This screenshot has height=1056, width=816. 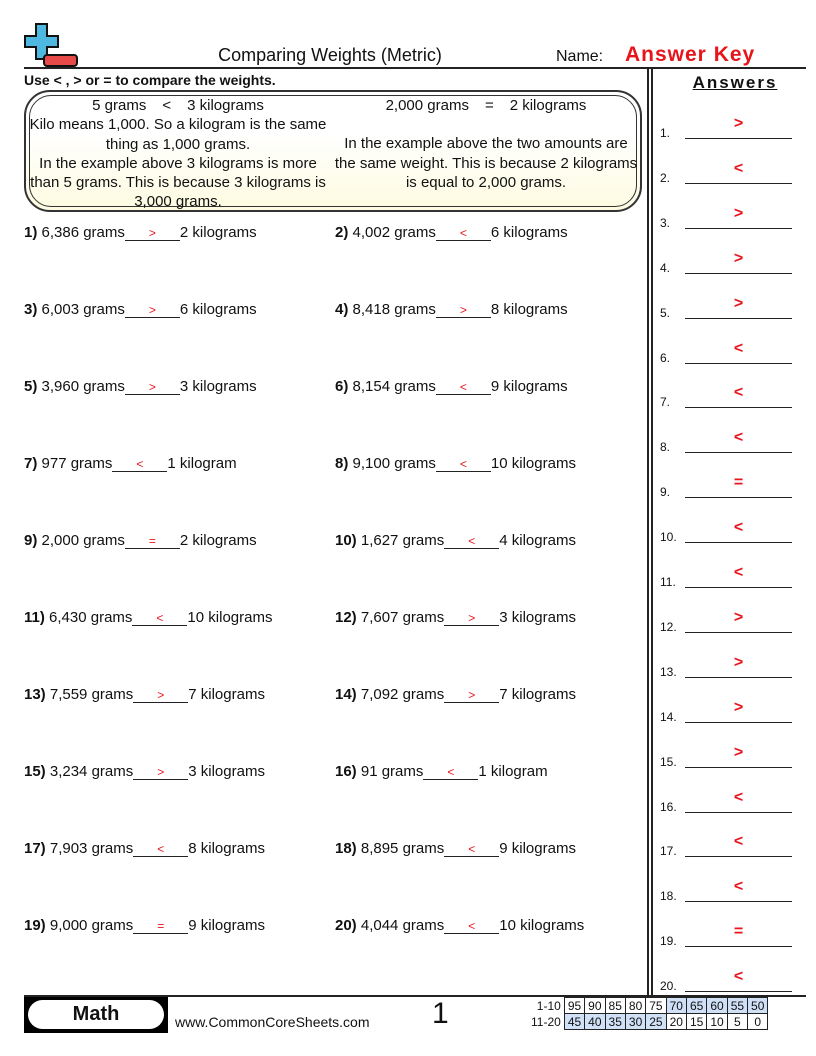 I want to click on score-cell: 5, so click(x=737, y=1021).